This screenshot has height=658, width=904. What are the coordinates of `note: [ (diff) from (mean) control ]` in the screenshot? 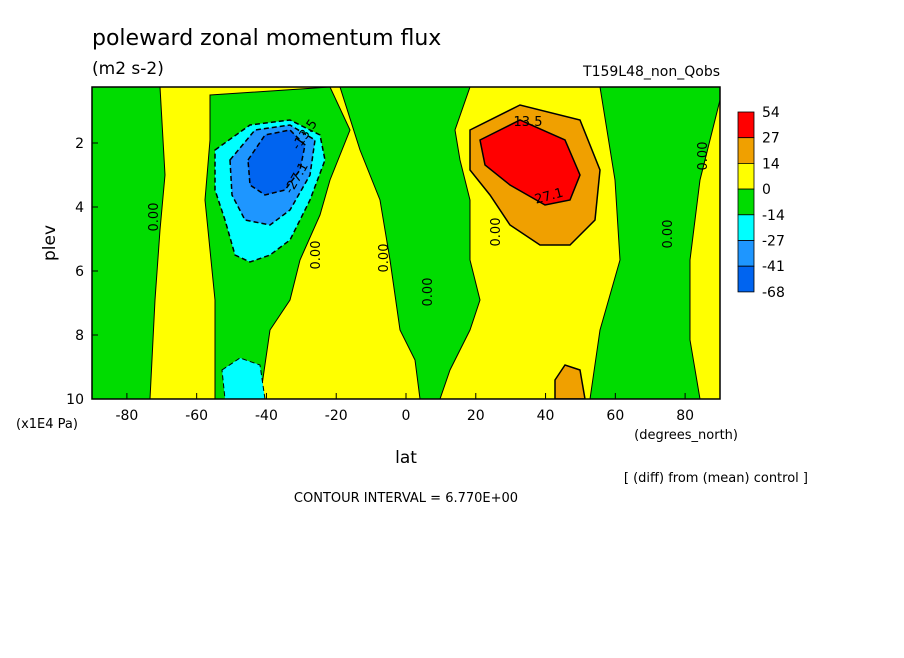 It's located at (716, 478).